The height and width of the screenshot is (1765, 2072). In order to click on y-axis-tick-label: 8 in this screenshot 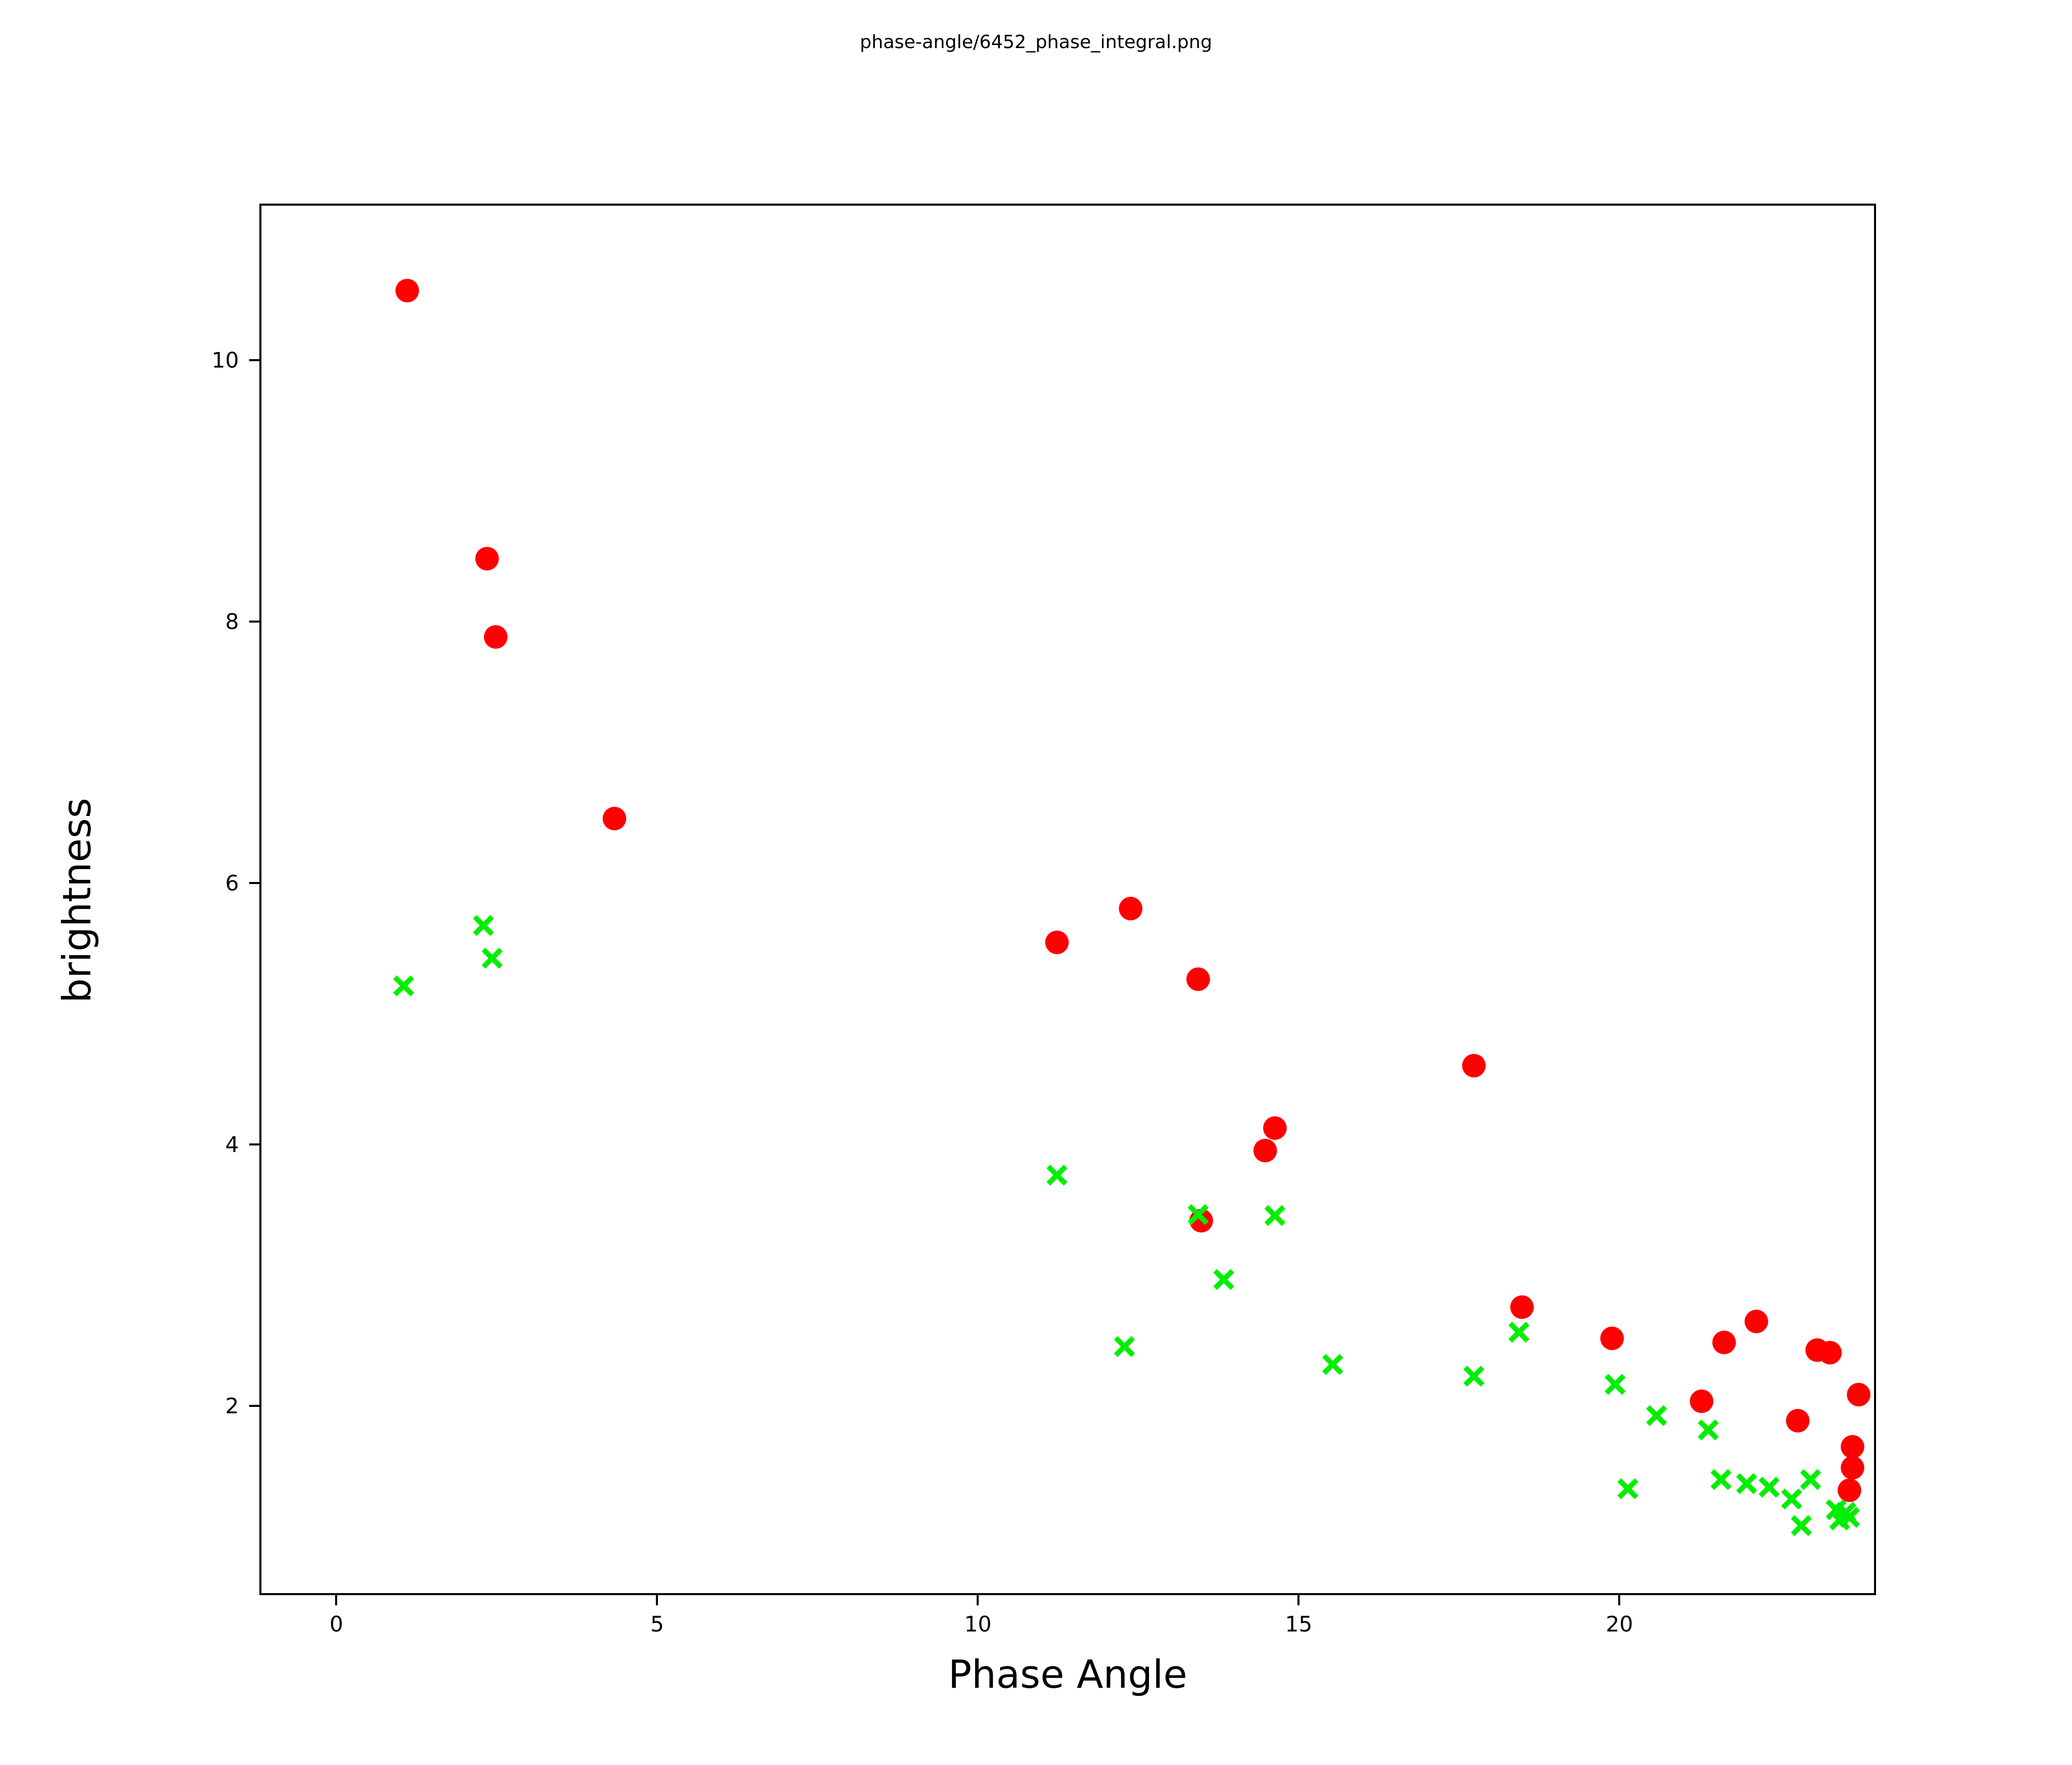, I will do `click(232, 621)`.